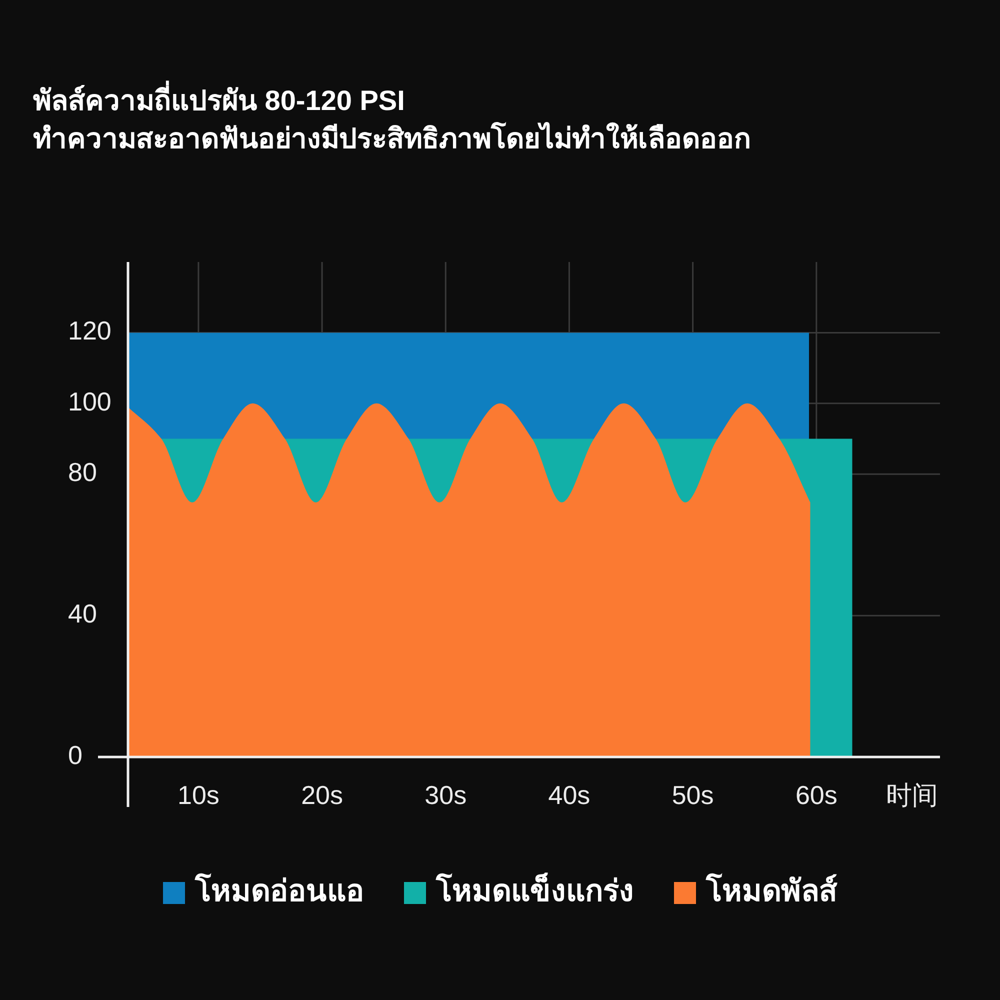 The width and height of the screenshot is (1000, 1000). I want to click on x-tick-label: 40s, so click(569, 795).